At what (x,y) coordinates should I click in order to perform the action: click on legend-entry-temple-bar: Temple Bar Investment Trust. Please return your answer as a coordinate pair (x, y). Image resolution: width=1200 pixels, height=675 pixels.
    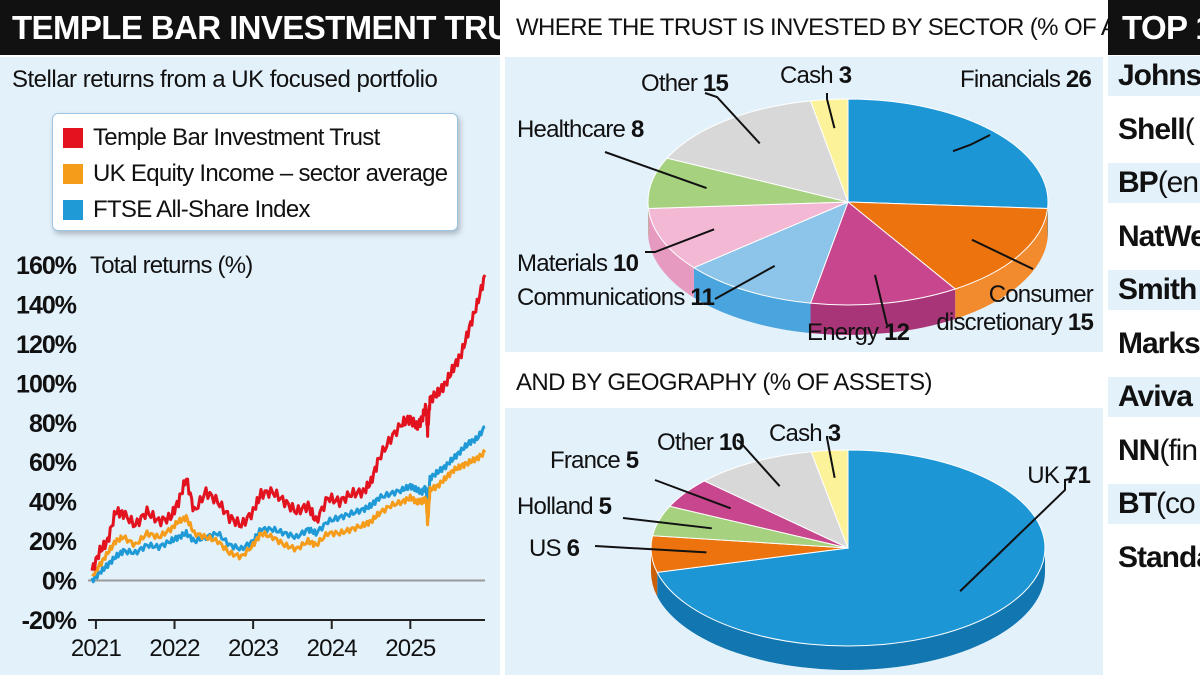
    Looking at the image, I should click on (255, 138).